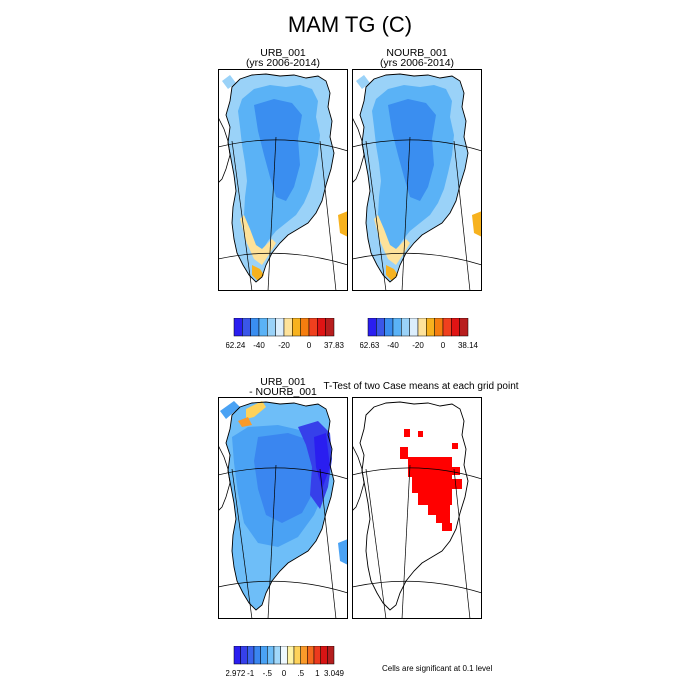 This screenshot has width=700, height=700. I want to click on colorbar-tick-label: 37.83, so click(334, 345).